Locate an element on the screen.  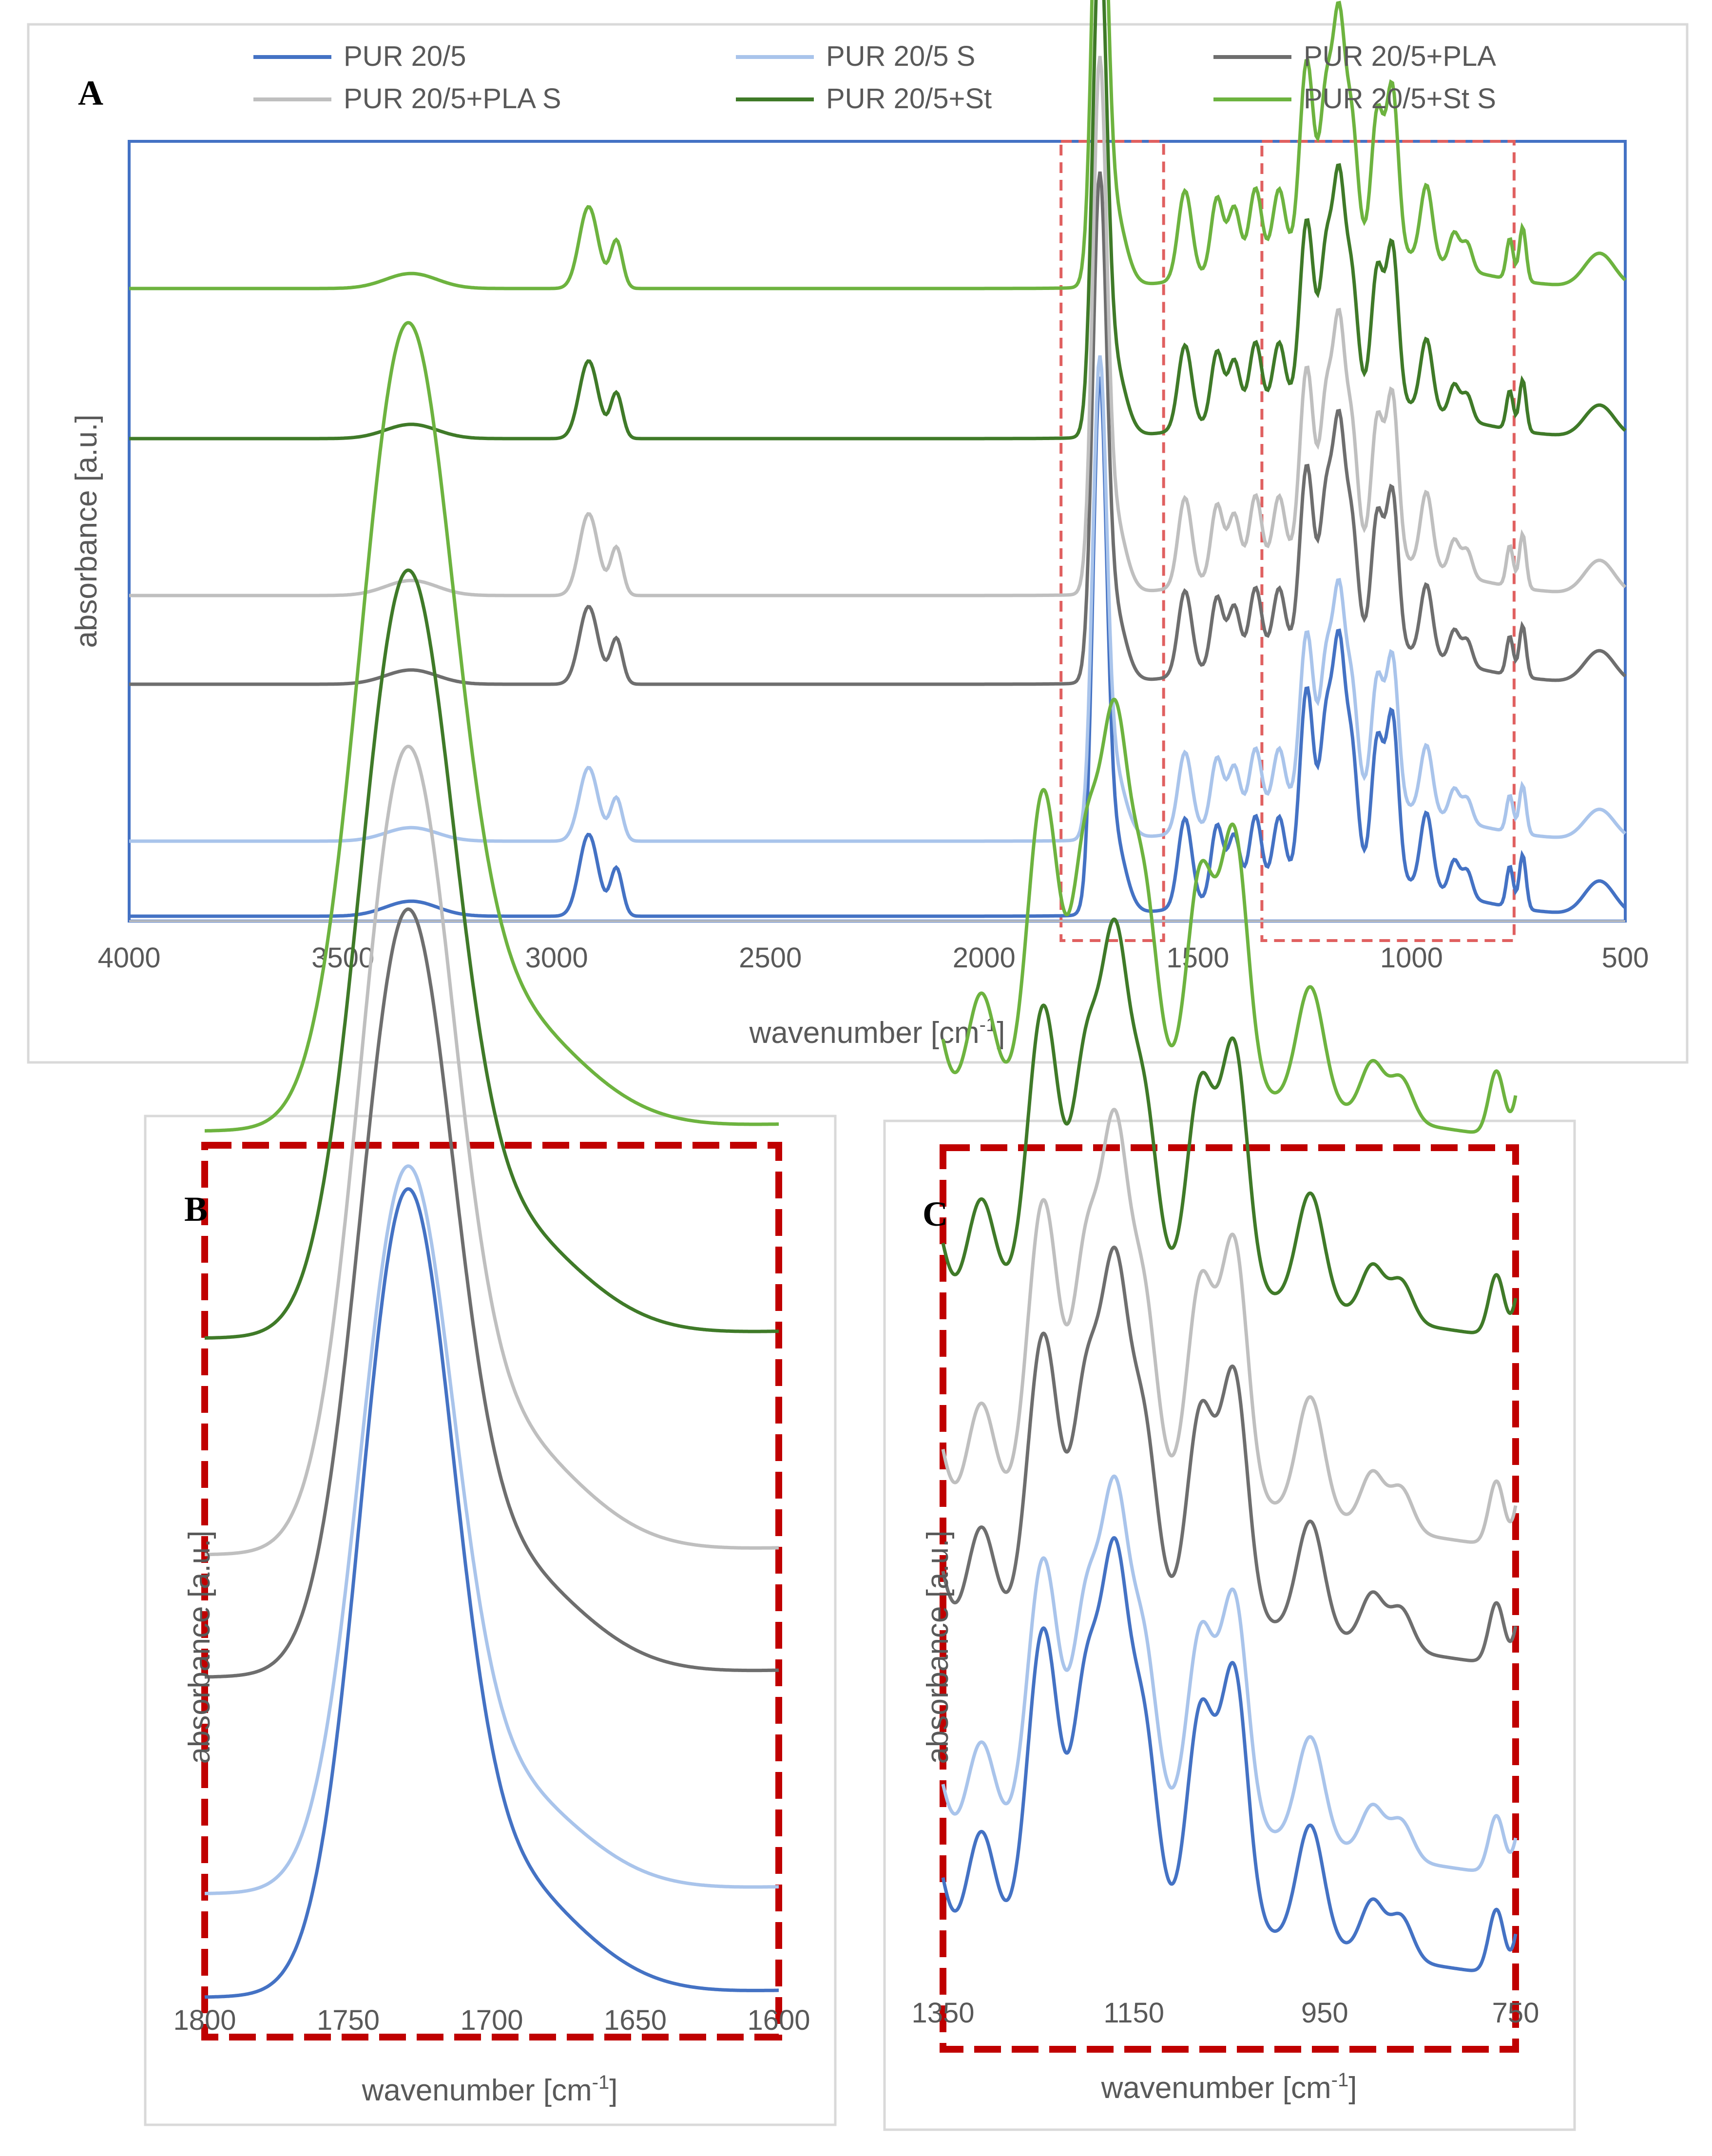
panel-c-plot-area is located at coordinates (1229, 1598).